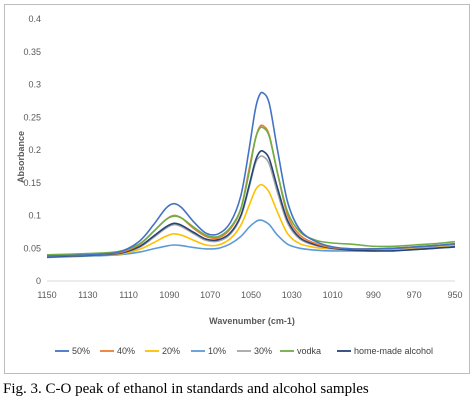 The height and width of the screenshot is (405, 474). Describe the element at coordinates (292, 295) in the screenshot. I see `x-tick-label: 1030` at that location.